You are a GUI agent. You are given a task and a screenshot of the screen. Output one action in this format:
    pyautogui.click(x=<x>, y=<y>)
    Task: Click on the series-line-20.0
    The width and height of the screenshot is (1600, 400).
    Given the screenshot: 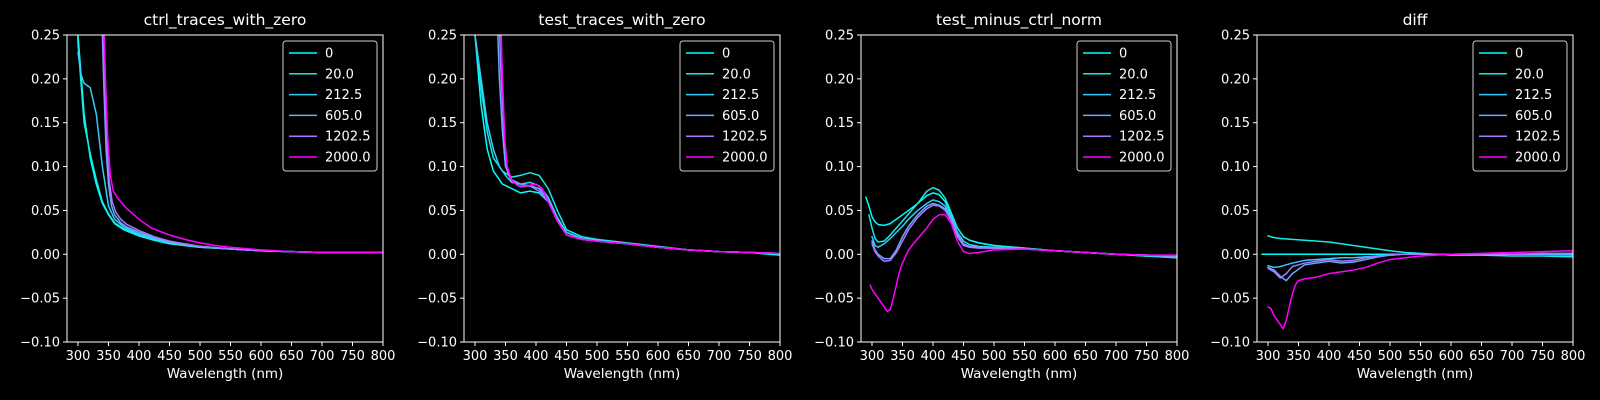 What is the action you would take?
    pyautogui.click(x=1420, y=246)
    